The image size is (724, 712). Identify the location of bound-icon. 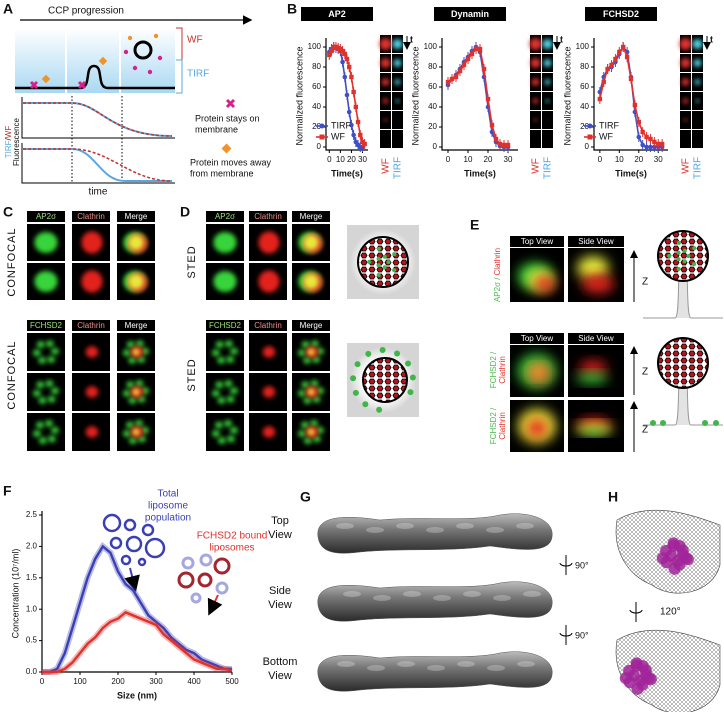
(204, 578).